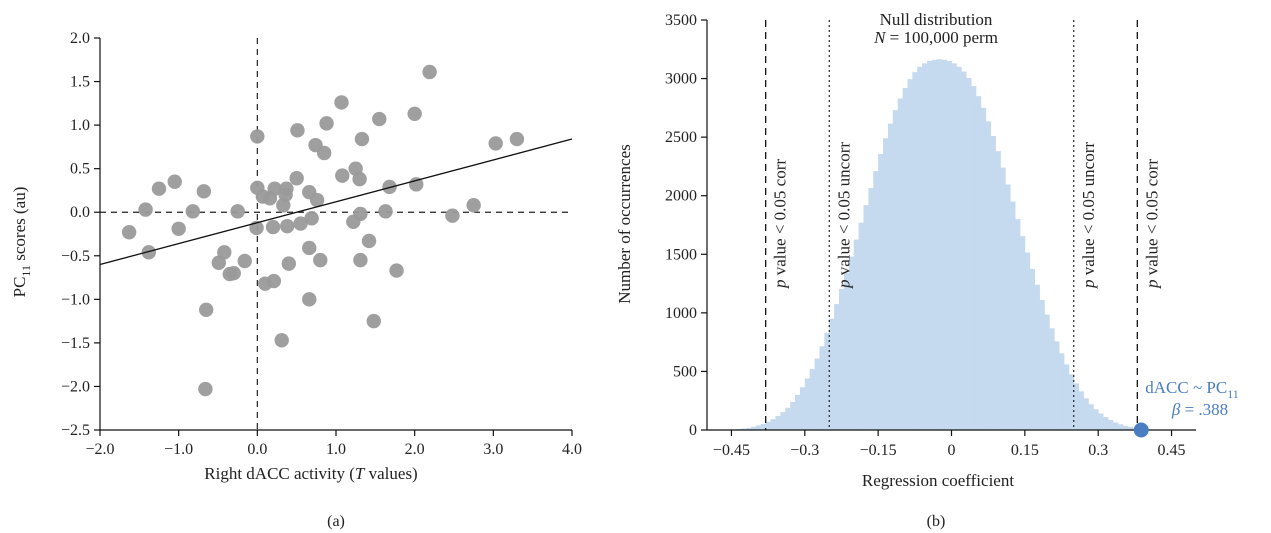  What do you see at coordinates (1141, 430) in the screenshot?
I see `b-observed-marker` at bounding box center [1141, 430].